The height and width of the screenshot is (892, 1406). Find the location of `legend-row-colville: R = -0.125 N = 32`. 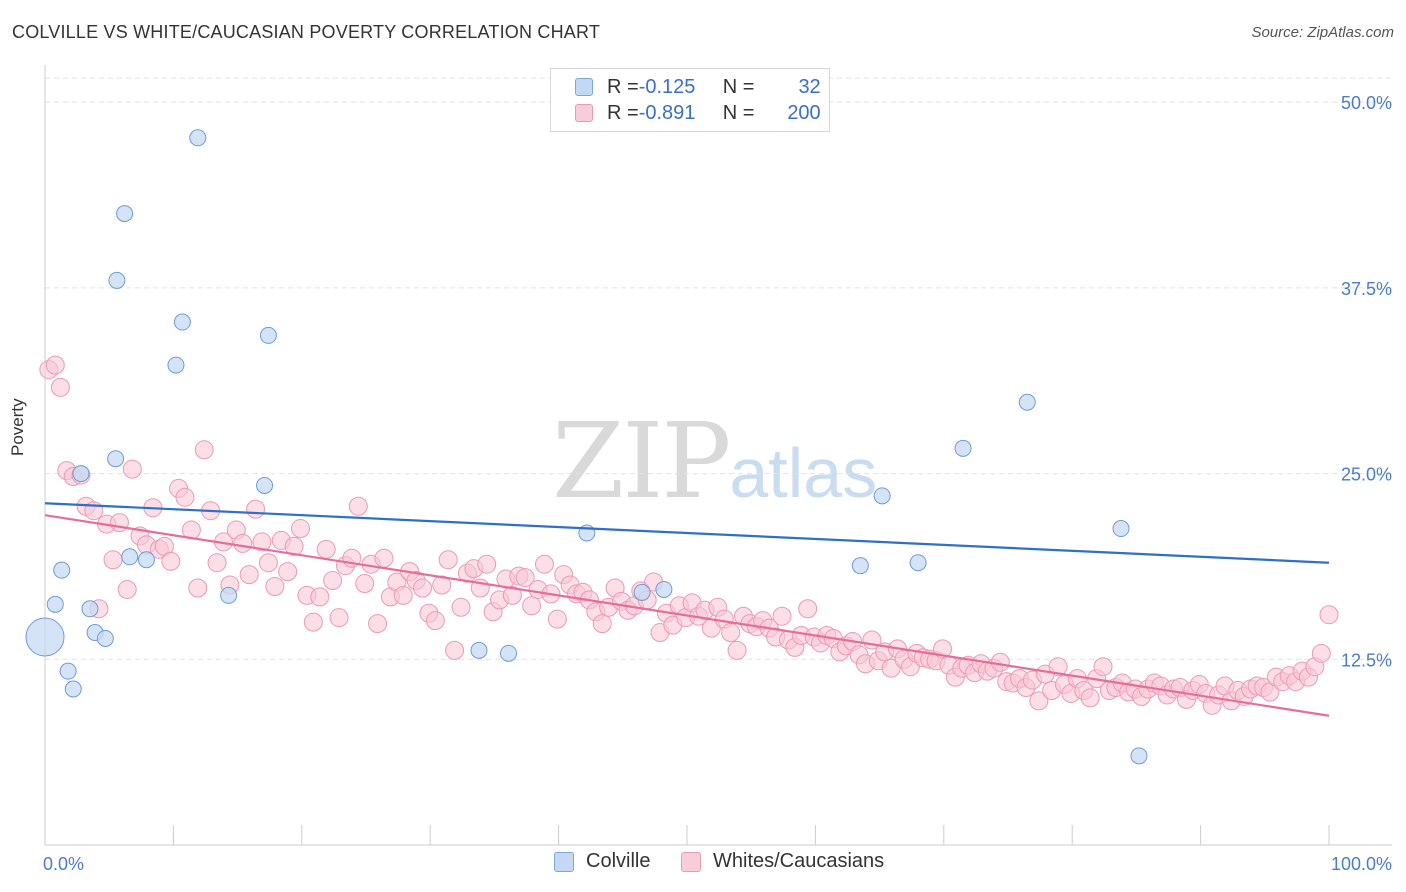

legend-row-colville: R = -0.125 N = 32 is located at coordinates (698, 87).